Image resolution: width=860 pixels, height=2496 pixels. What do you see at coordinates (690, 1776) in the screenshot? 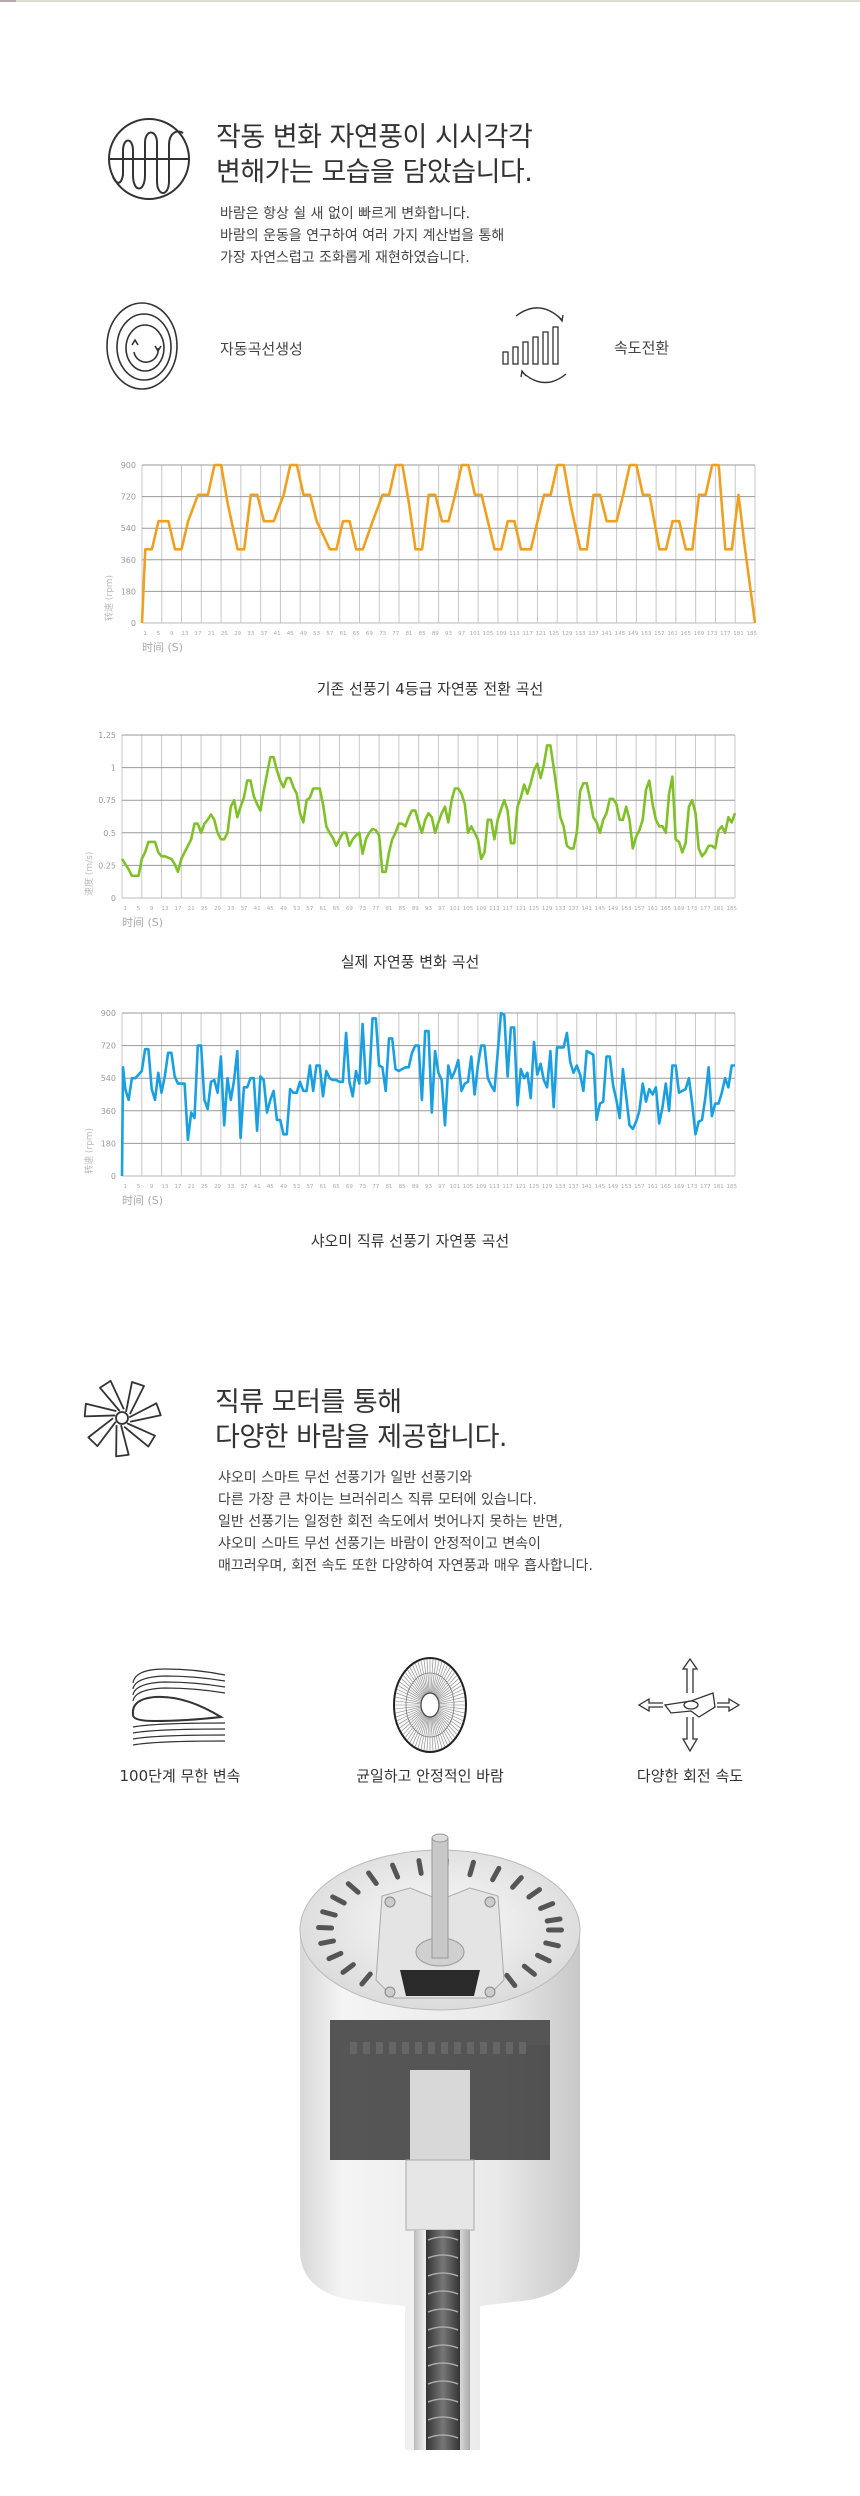
I see `icon-label: 다양한 회전 속도` at bounding box center [690, 1776].